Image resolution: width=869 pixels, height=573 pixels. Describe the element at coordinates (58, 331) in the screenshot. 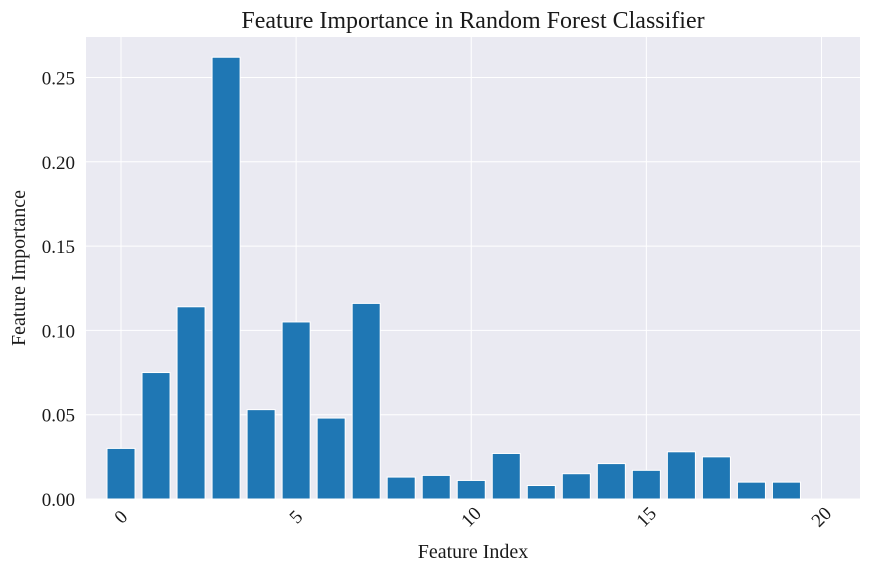

I see `y-tick-label: 0.10` at that location.